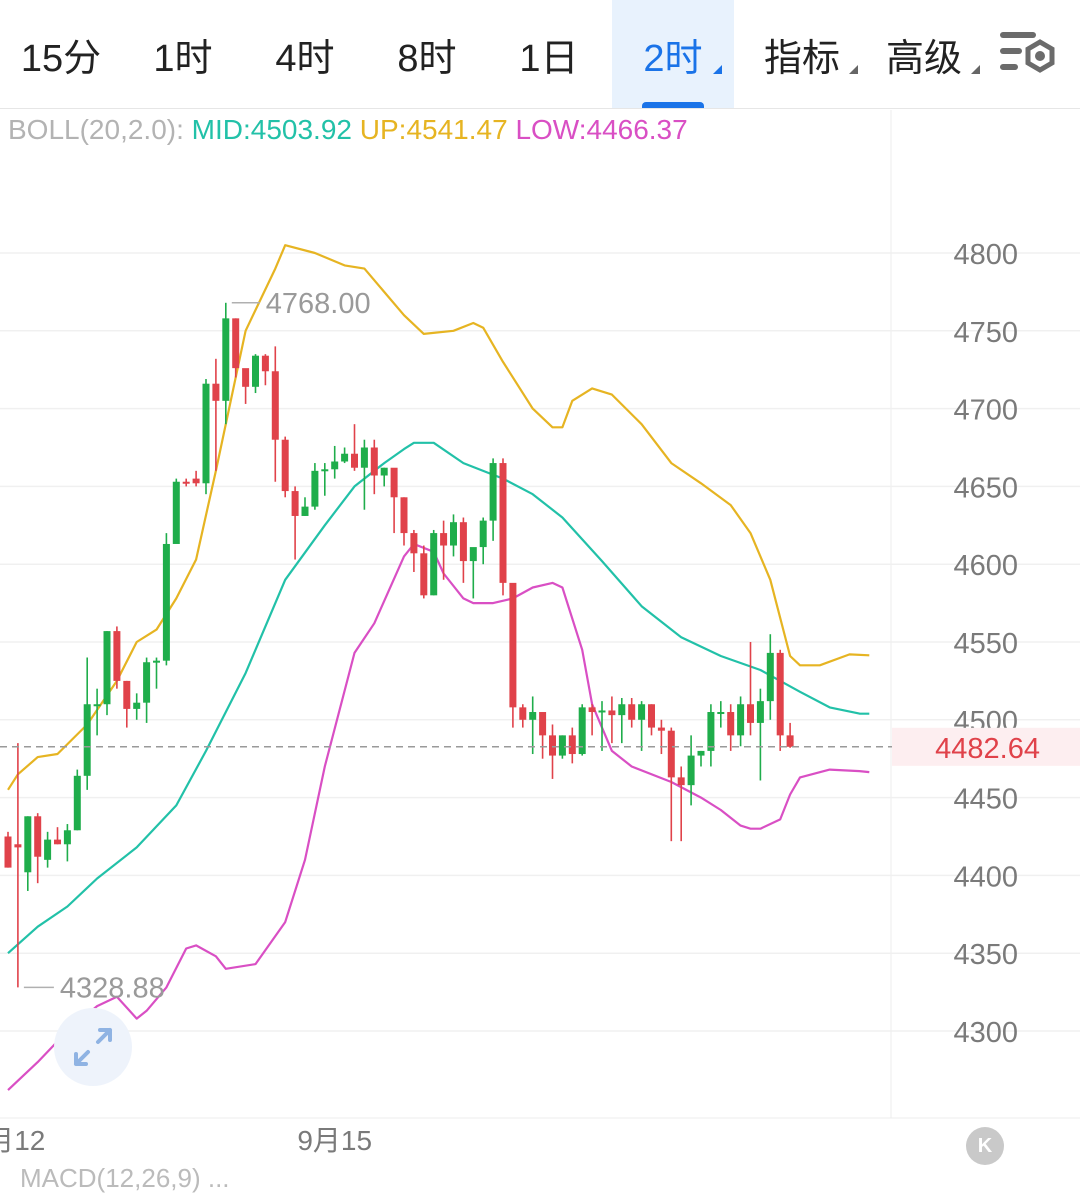  I want to click on dropdown-caret-icon, so click(717, 69).